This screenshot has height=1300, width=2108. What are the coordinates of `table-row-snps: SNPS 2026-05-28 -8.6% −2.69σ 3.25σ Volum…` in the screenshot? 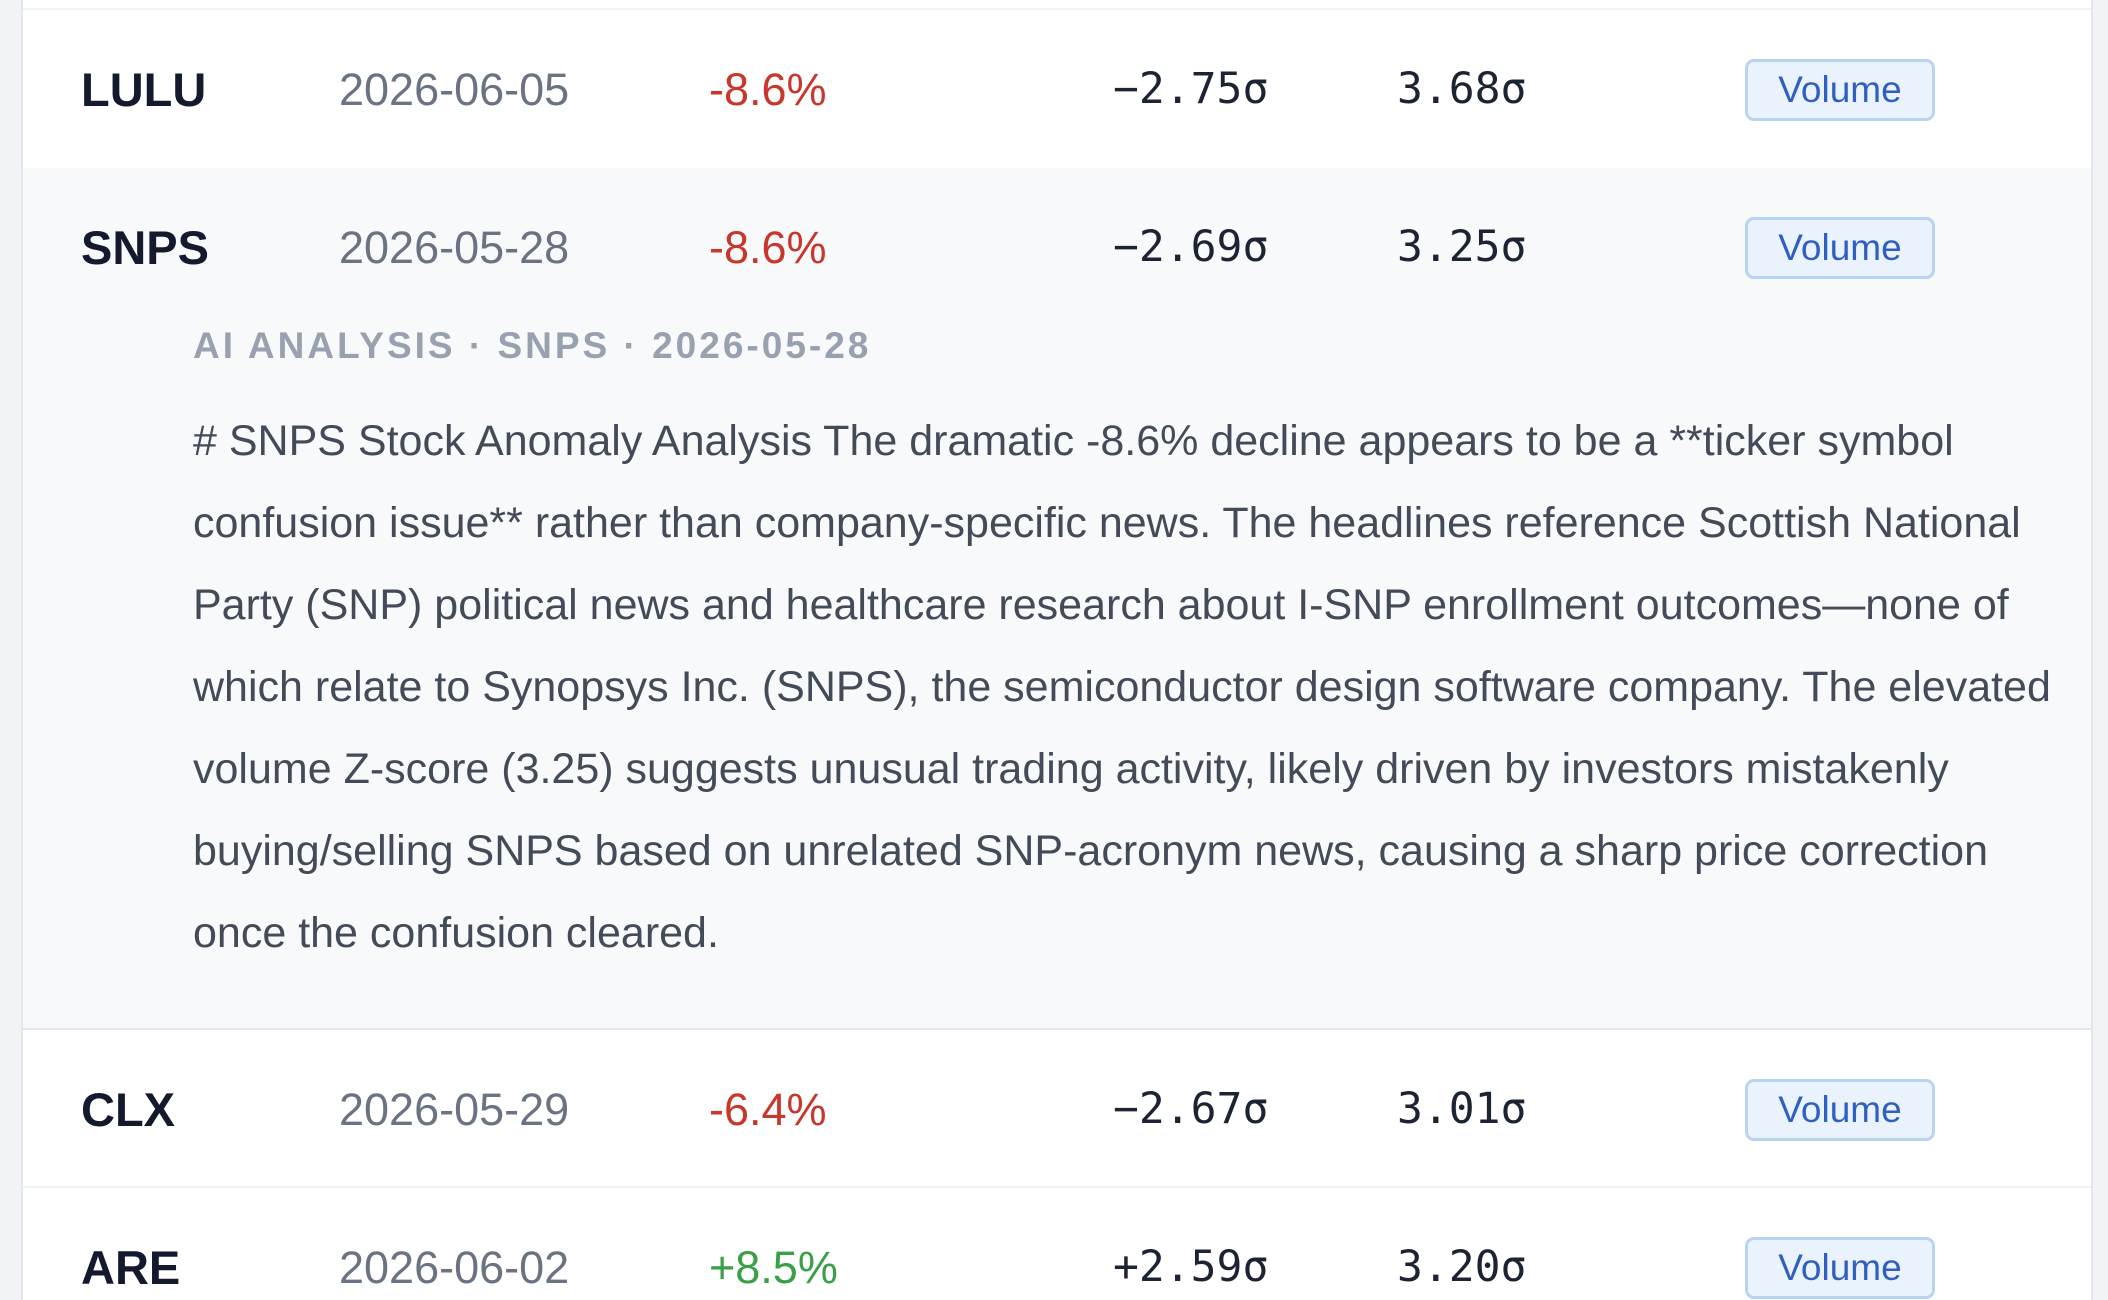 It's located at (1057, 247).